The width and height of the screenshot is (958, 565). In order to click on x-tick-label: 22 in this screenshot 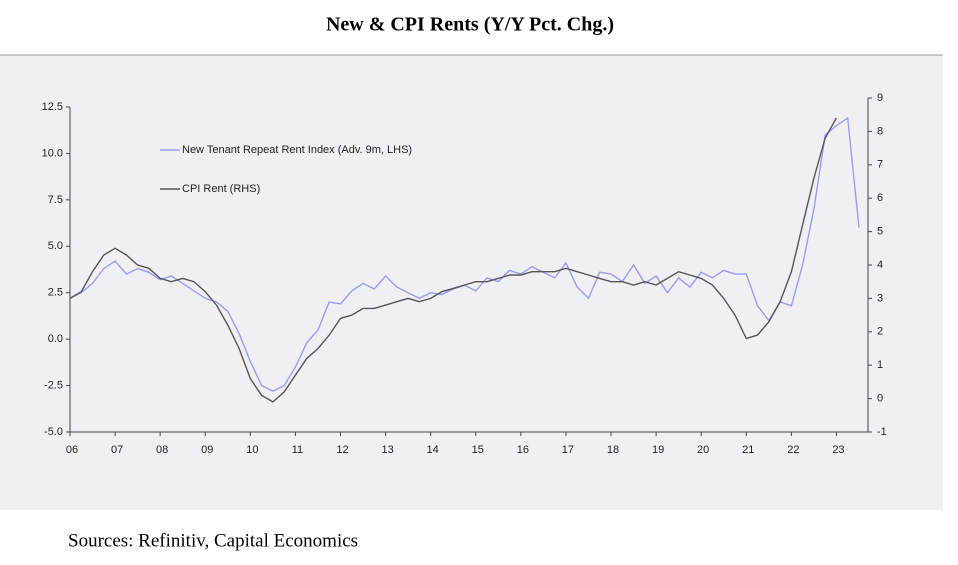, I will do `click(793, 450)`.